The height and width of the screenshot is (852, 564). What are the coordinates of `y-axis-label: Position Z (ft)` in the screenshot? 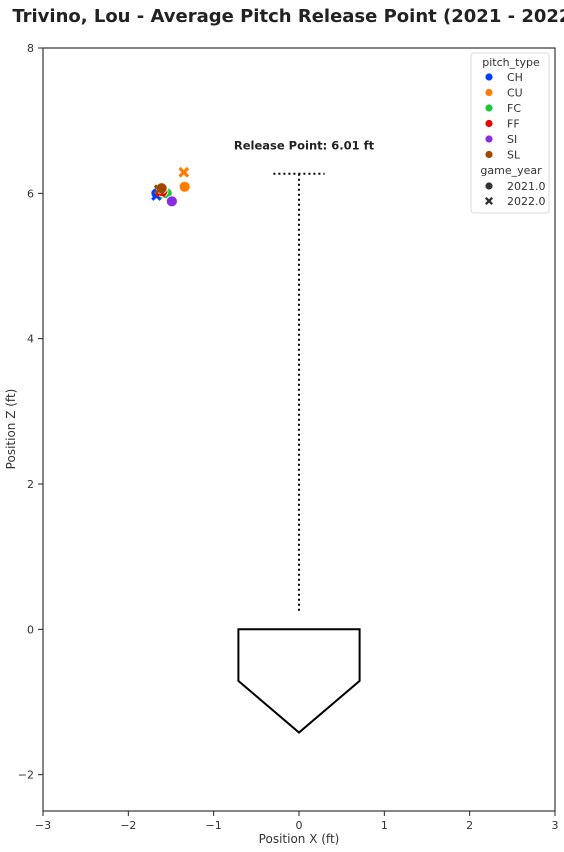 It's located at (11, 429).